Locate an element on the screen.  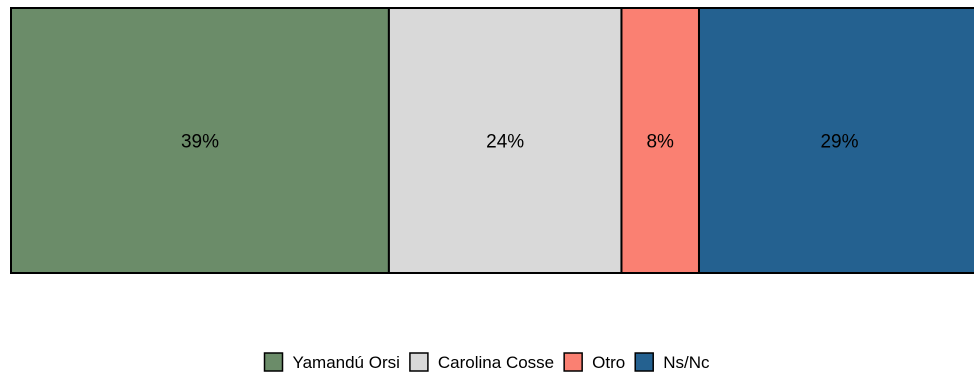
legend-item: Yamandú Orsi is located at coordinates (331, 362).